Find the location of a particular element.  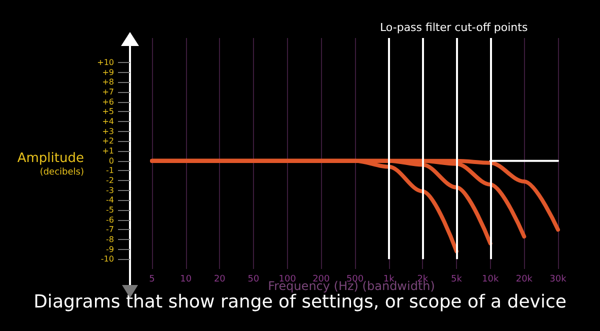

y-tick-label: +9 is located at coordinates (108, 72).